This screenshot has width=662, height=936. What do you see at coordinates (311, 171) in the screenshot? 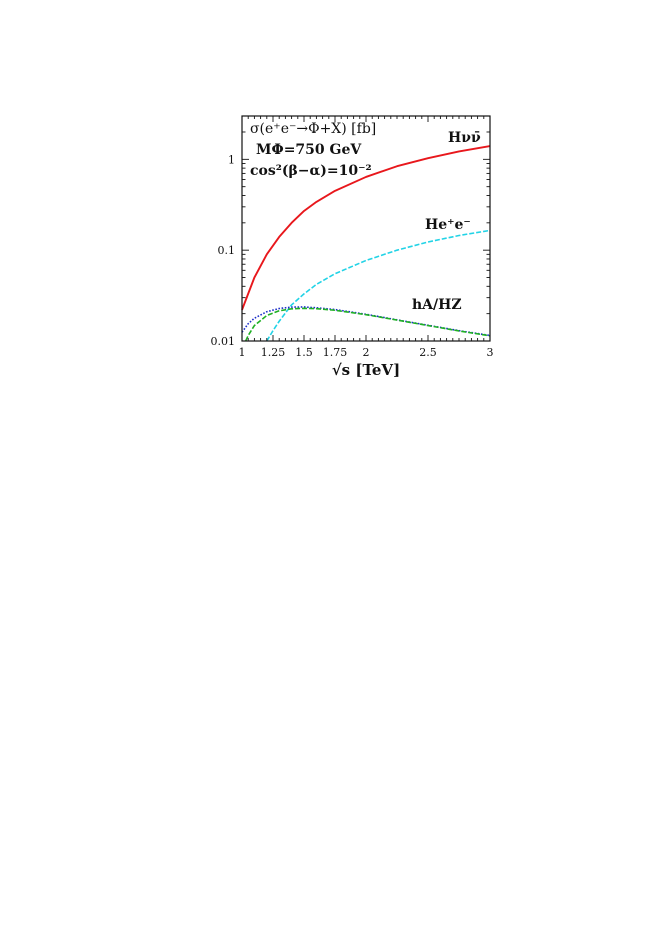
I see `annotation-cos2: cos²(β−α)=10⁻²` at bounding box center [311, 171].